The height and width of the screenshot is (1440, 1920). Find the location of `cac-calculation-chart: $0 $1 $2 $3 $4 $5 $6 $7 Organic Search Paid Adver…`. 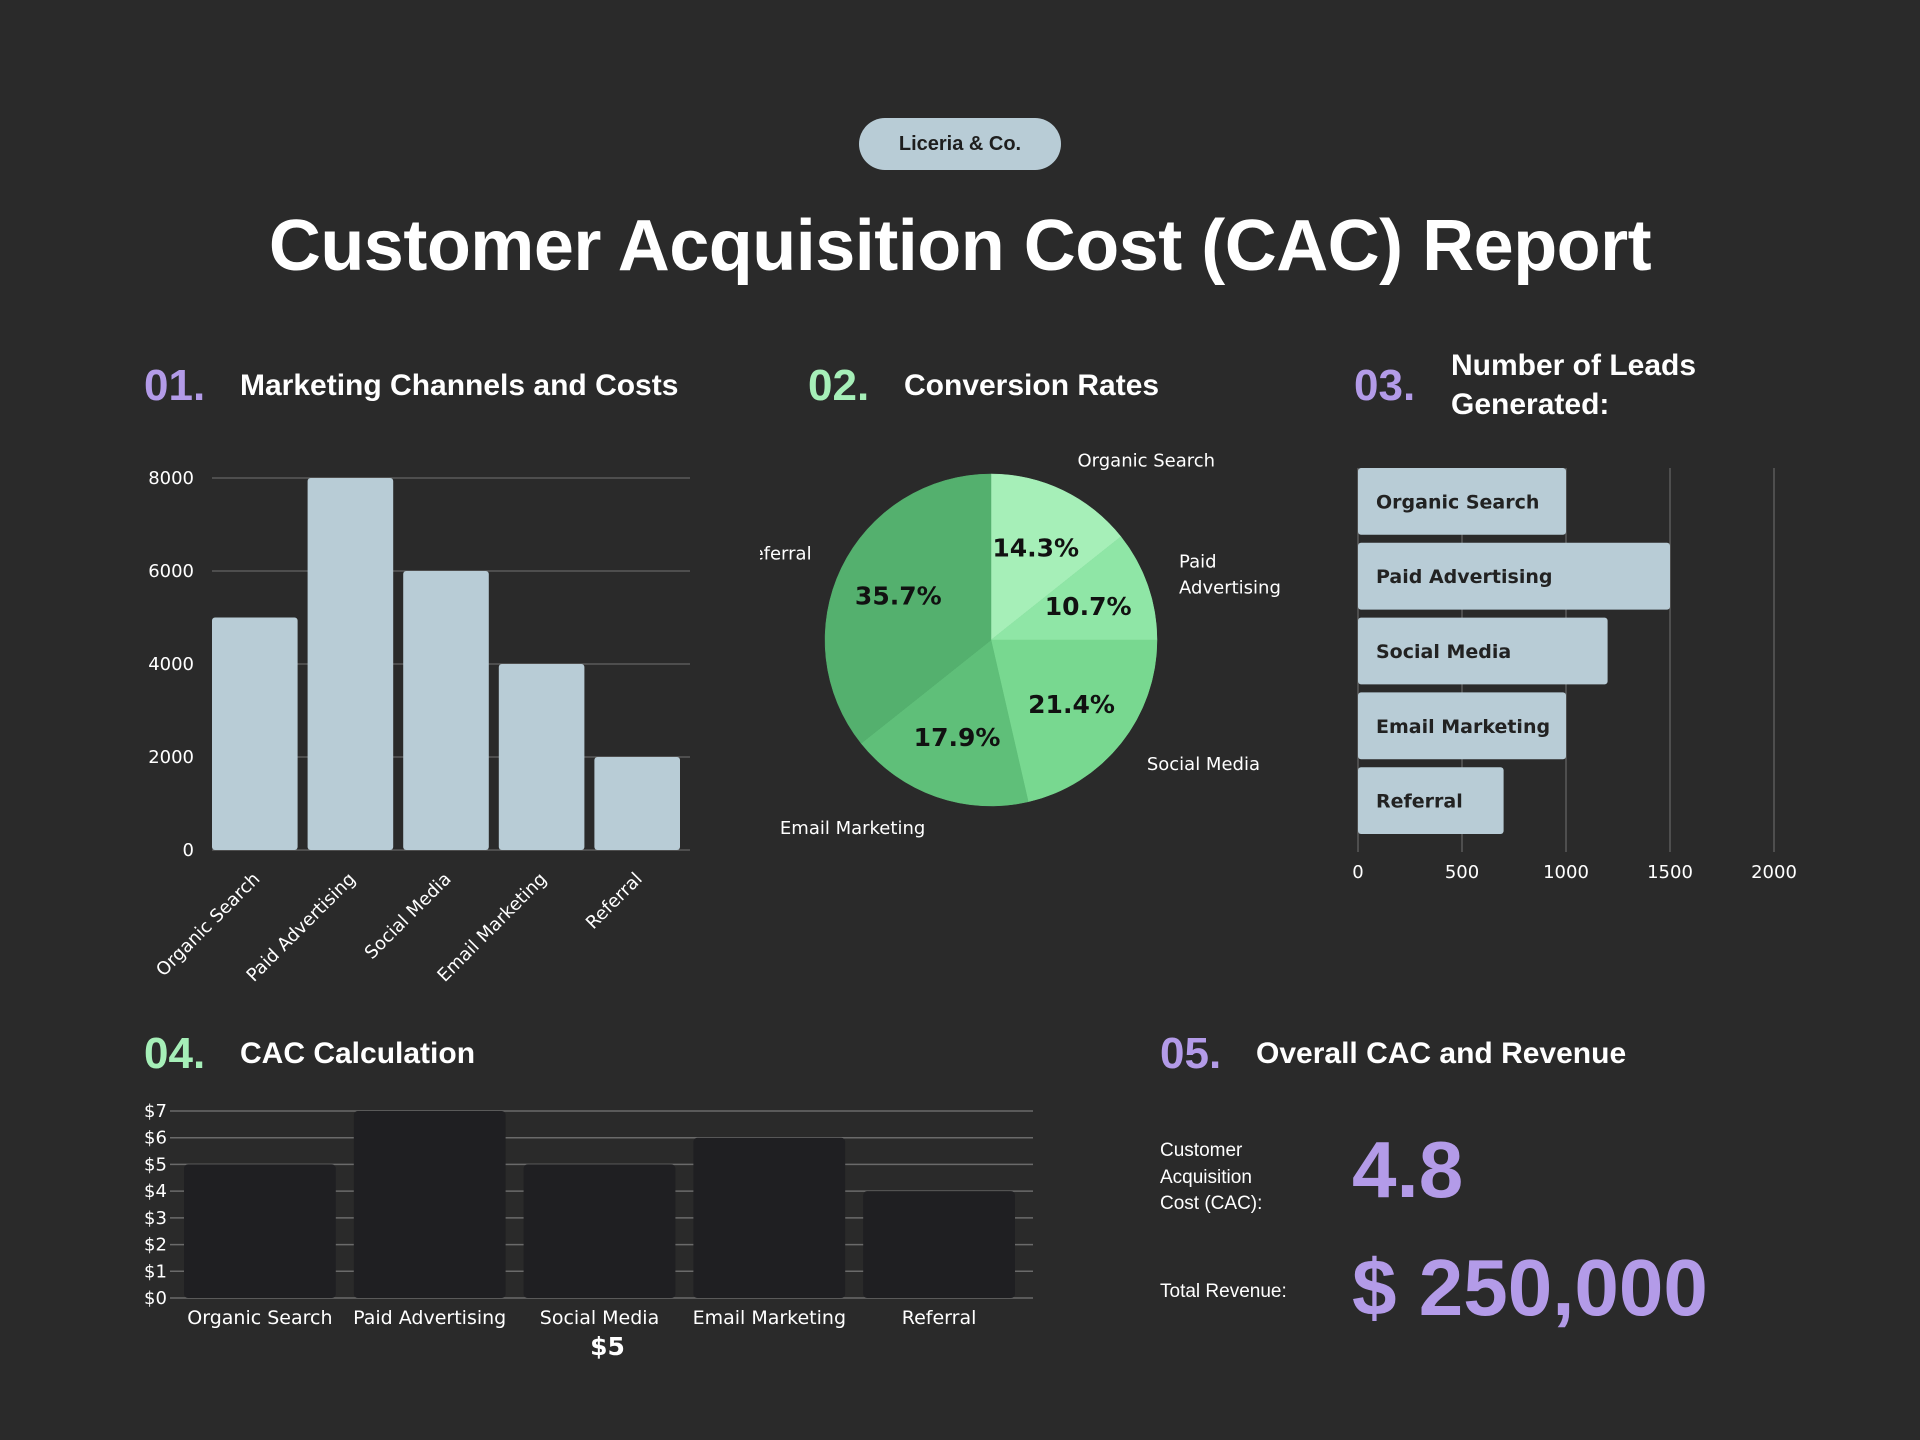

cac-calculation-chart: $0 $1 $2 $3 $4 $5 $6 $7 Organic Search Paid Adver… is located at coordinates (588, 1231).